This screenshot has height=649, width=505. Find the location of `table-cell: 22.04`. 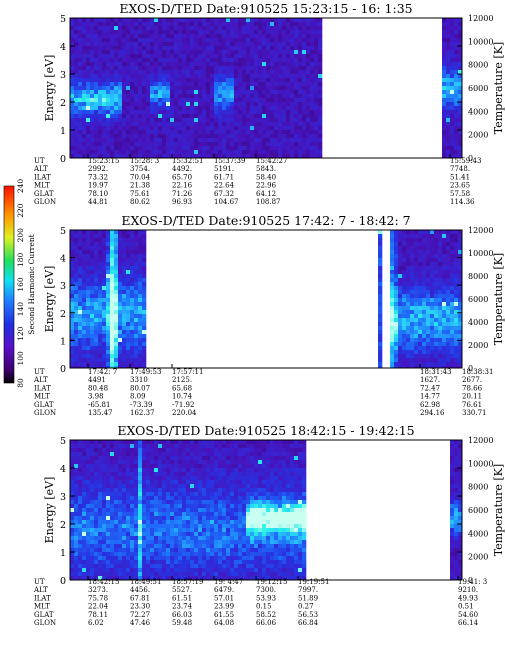

table-cell: 22.04 is located at coordinates (98, 607).